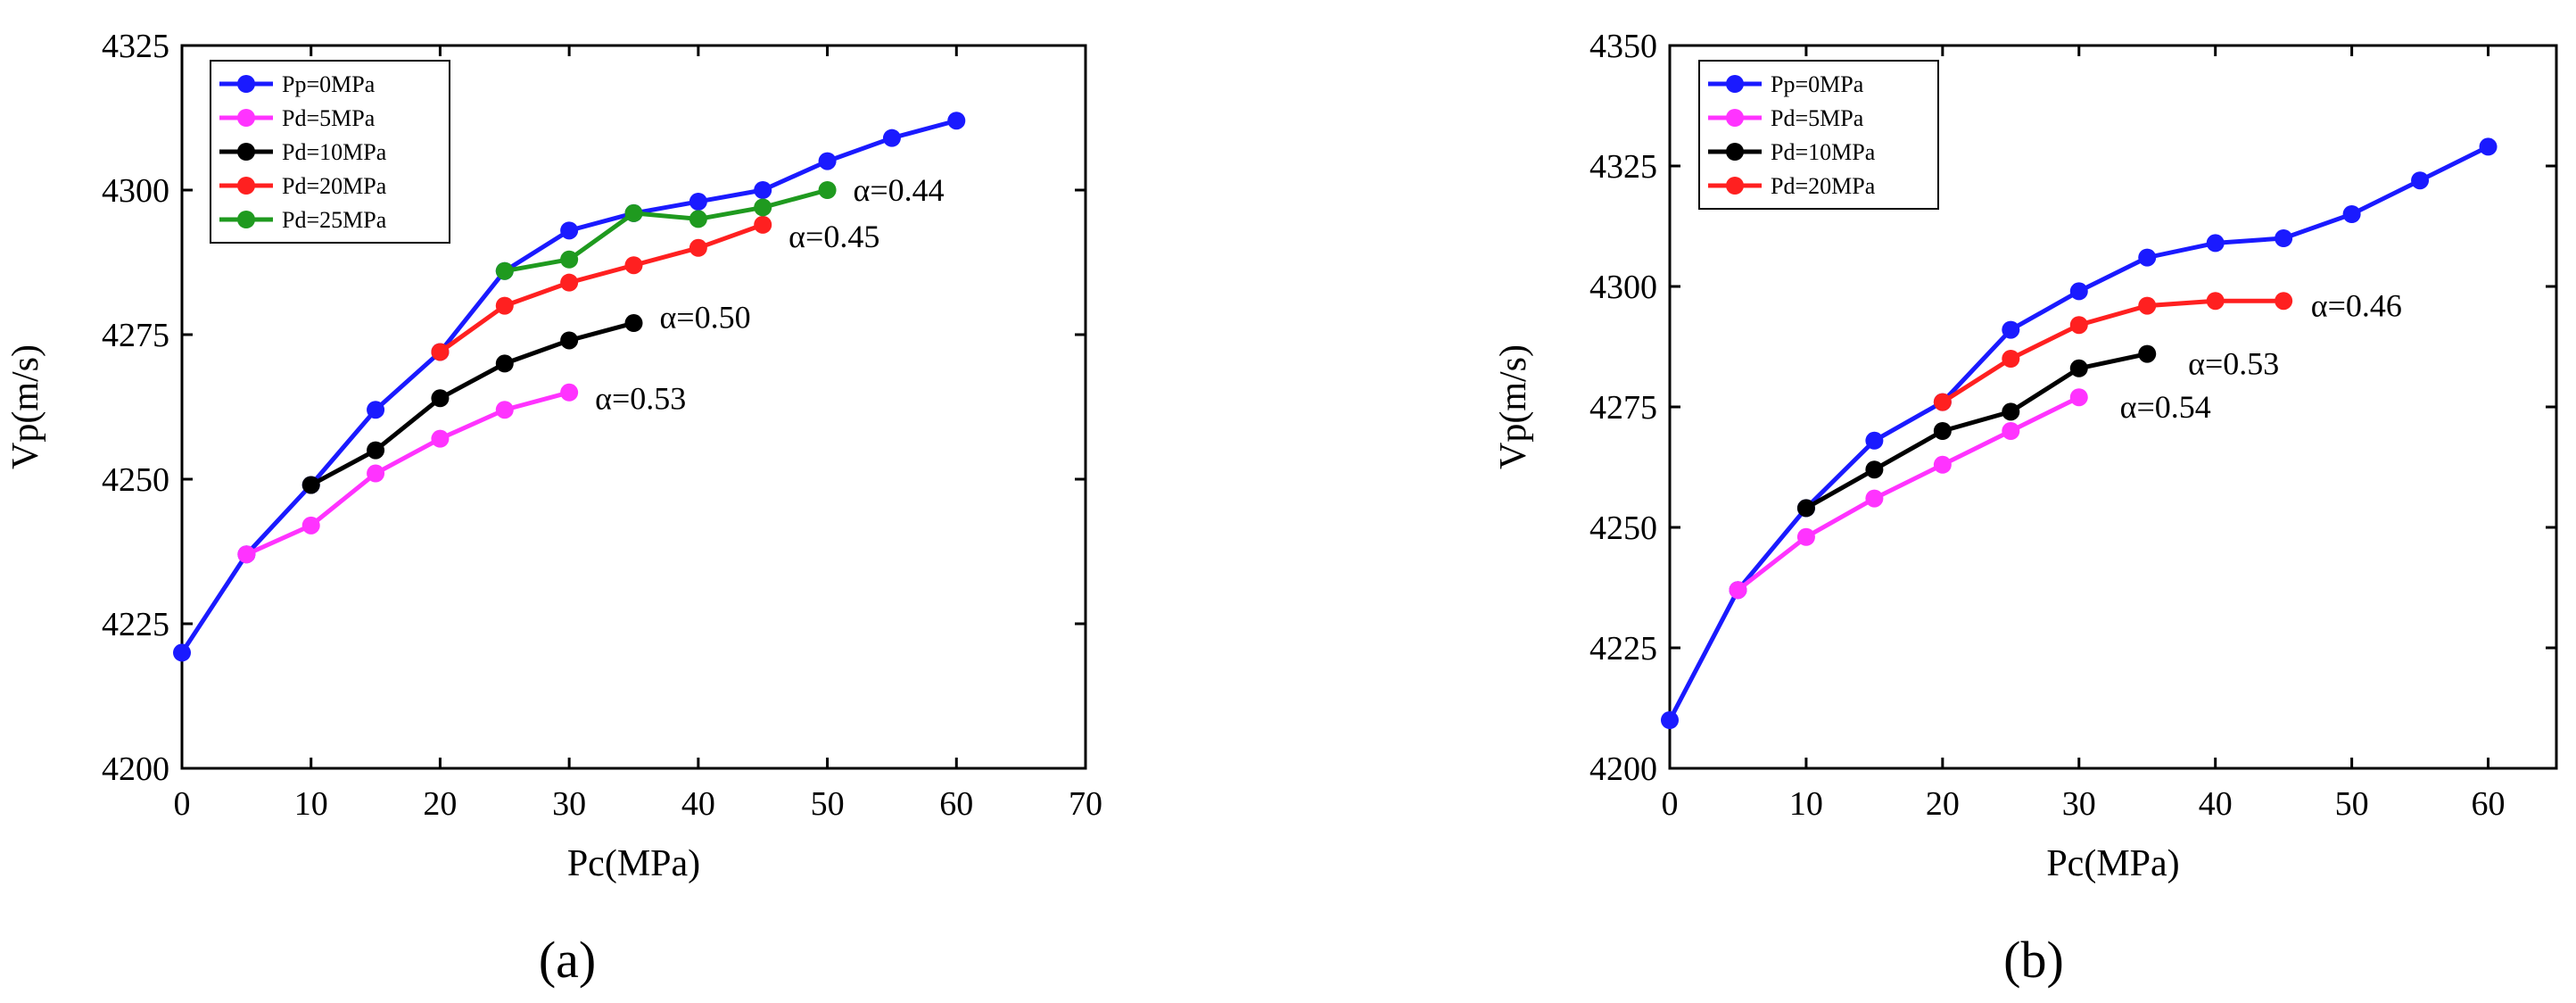 The width and height of the screenshot is (2576, 1003). I want to click on y-tick-label: 4225, so click(1623, 649).